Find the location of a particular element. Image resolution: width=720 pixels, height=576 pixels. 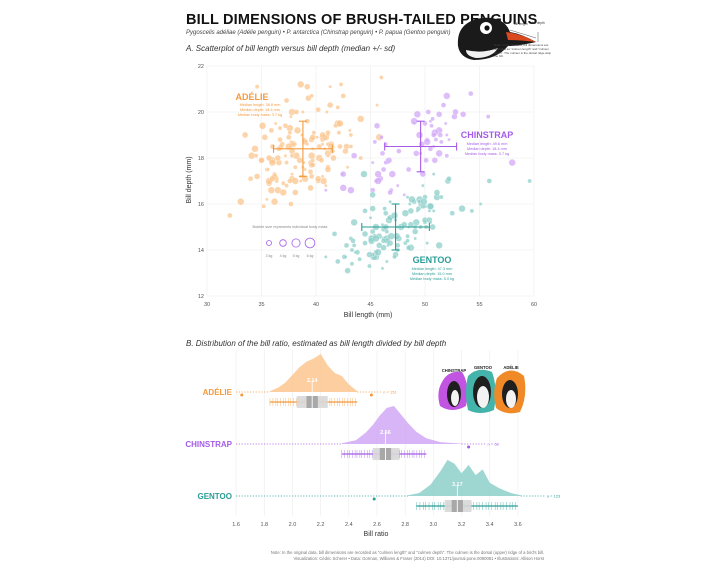

y-tick-label: 12 is located at coordinates (201, 297).